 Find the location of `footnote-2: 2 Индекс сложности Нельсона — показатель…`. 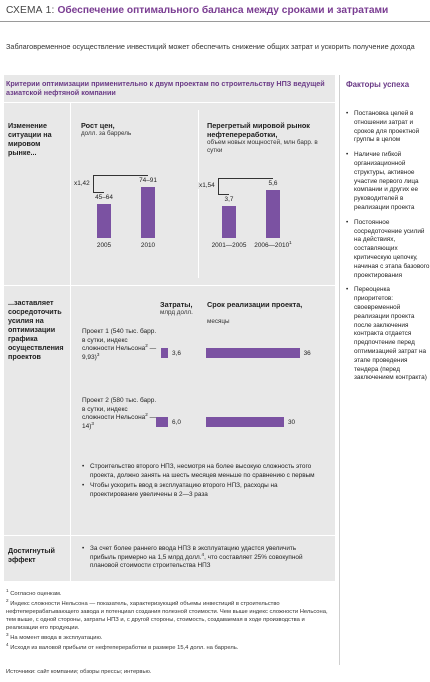

footnote-2: 2 Индекс сложности Нельсона — показатель… is located at coordinates (167, 614).